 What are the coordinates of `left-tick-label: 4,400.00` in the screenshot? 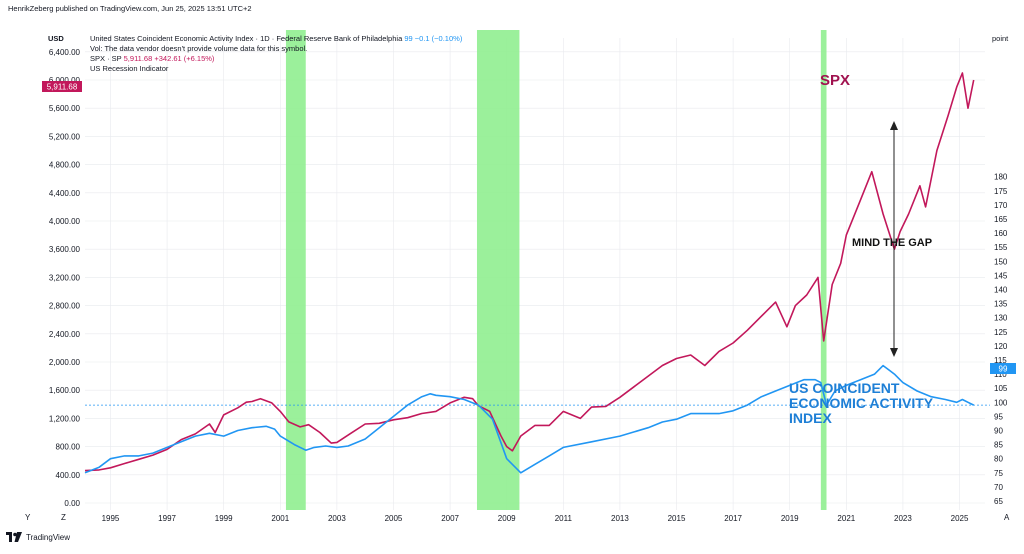 It's located at (65, 193).